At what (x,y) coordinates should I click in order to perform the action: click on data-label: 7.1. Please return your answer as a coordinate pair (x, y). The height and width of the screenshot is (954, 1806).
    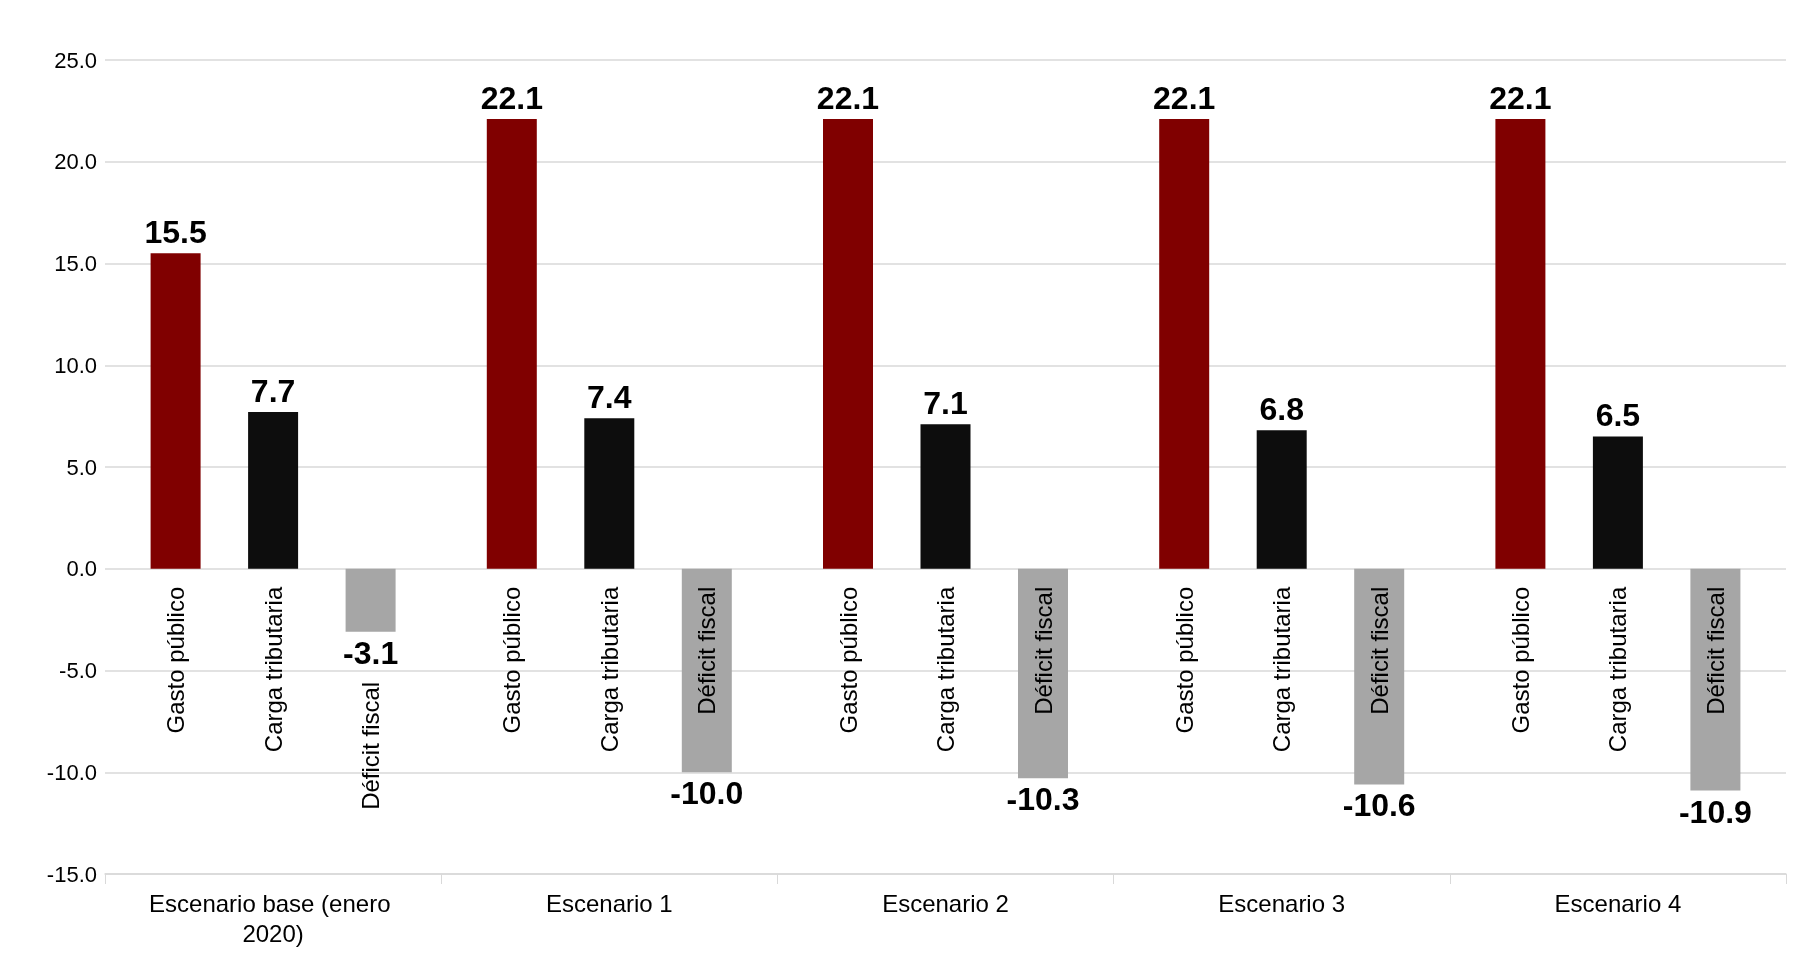
    Looking at the image, I should click on (945, 403).